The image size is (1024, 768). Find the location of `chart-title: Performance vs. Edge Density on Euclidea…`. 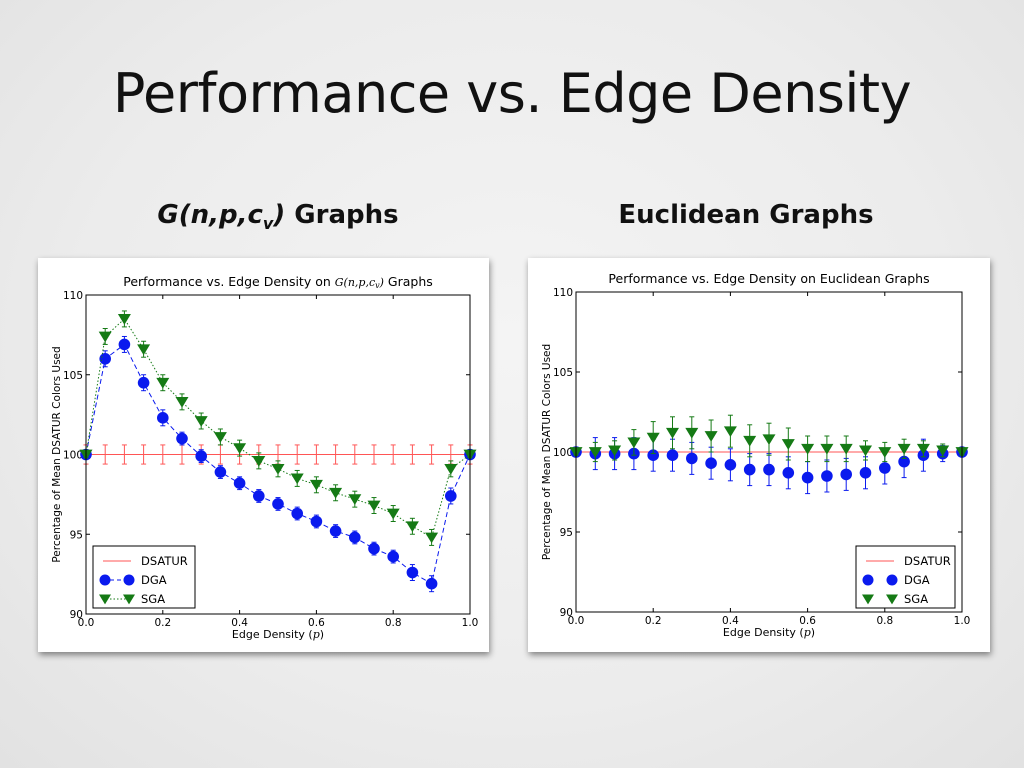

chart-title: Performance vs. Edge Density on Euclidea… is located at coordinates (768, 278).